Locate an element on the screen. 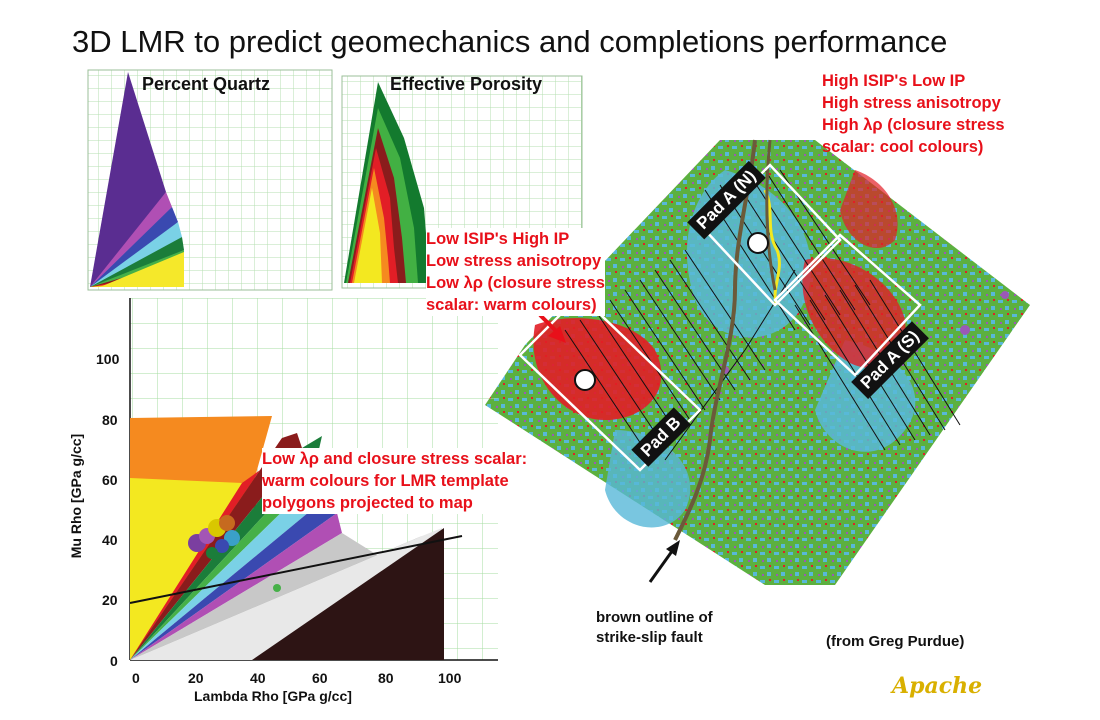  percent-quartz-title: Percent Quartz is located at coordinates (206, 84).